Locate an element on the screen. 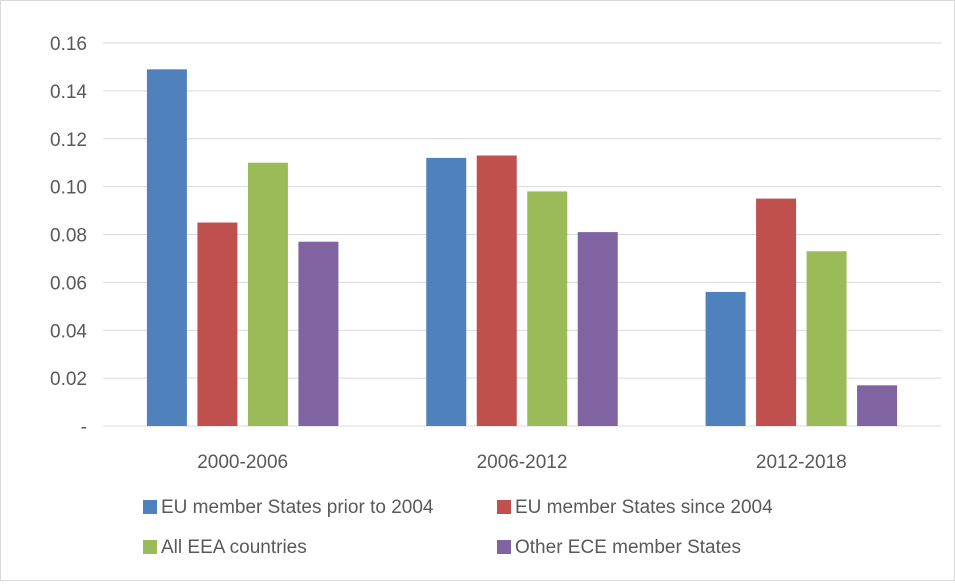 Image resolution: width=955 pixels, height=585 pixels. legend-item: Other ECE member States is located at coordinates (619, 547).